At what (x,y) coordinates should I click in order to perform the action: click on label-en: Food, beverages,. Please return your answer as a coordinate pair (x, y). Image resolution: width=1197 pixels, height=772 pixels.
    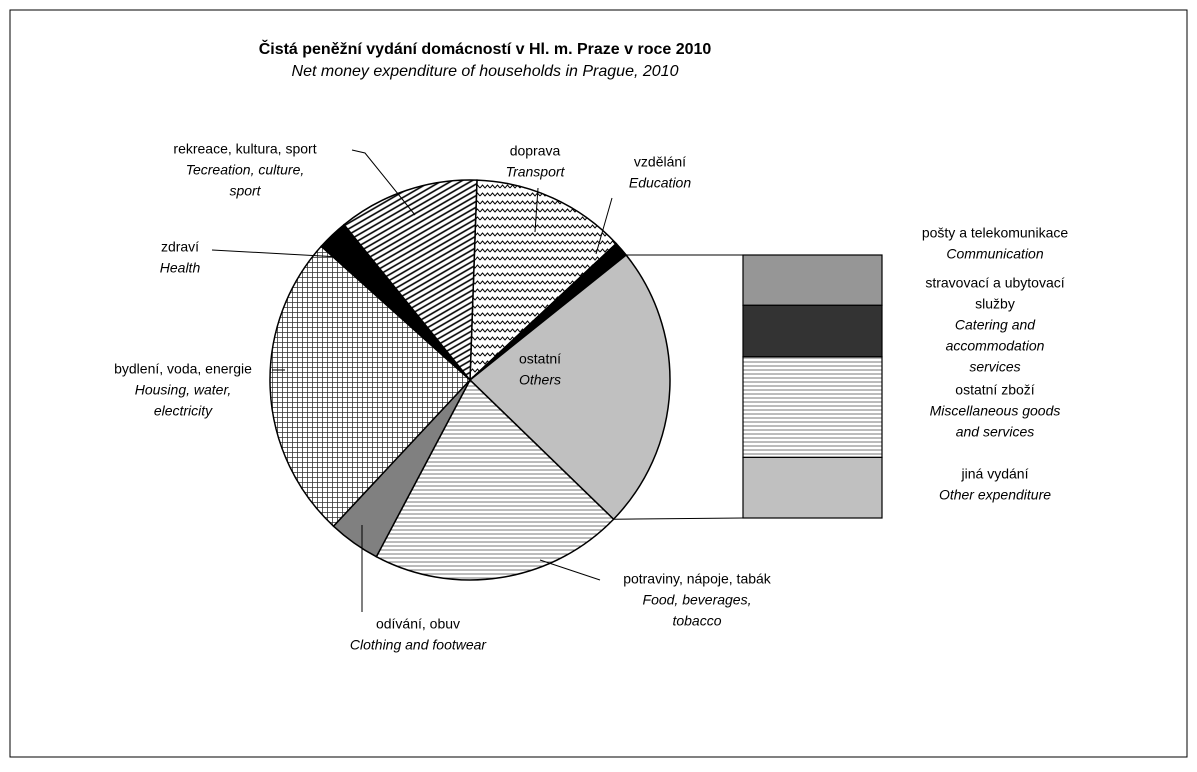
    Looking at the image, I should click on (697, 600).